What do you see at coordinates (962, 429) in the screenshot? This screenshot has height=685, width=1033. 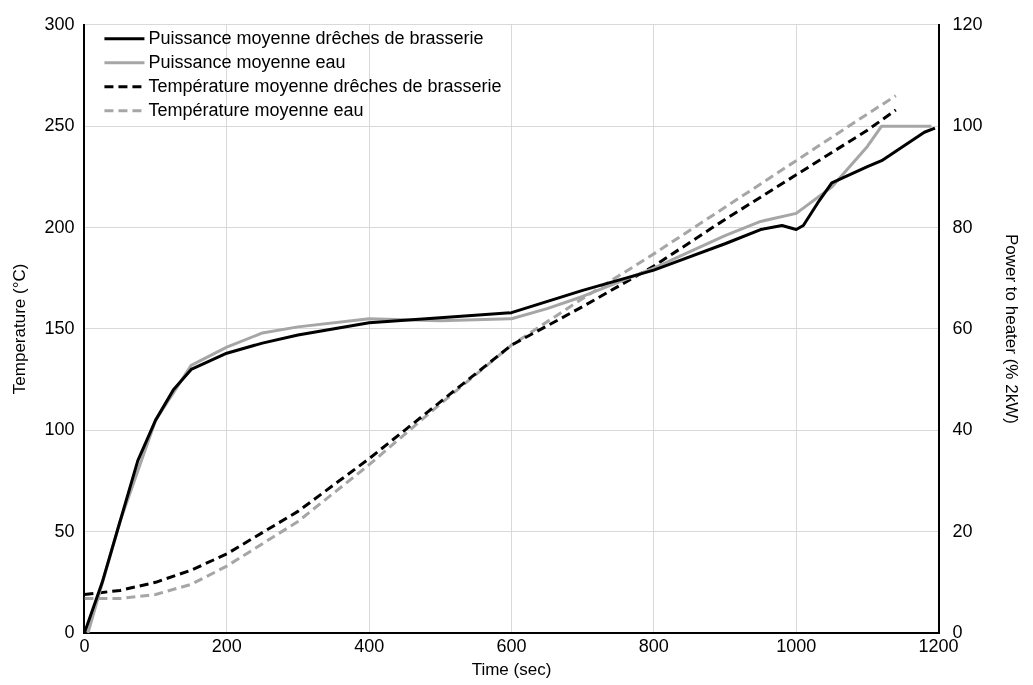 I see `y2-tick-label: 40` at bounding box center [962, 429].